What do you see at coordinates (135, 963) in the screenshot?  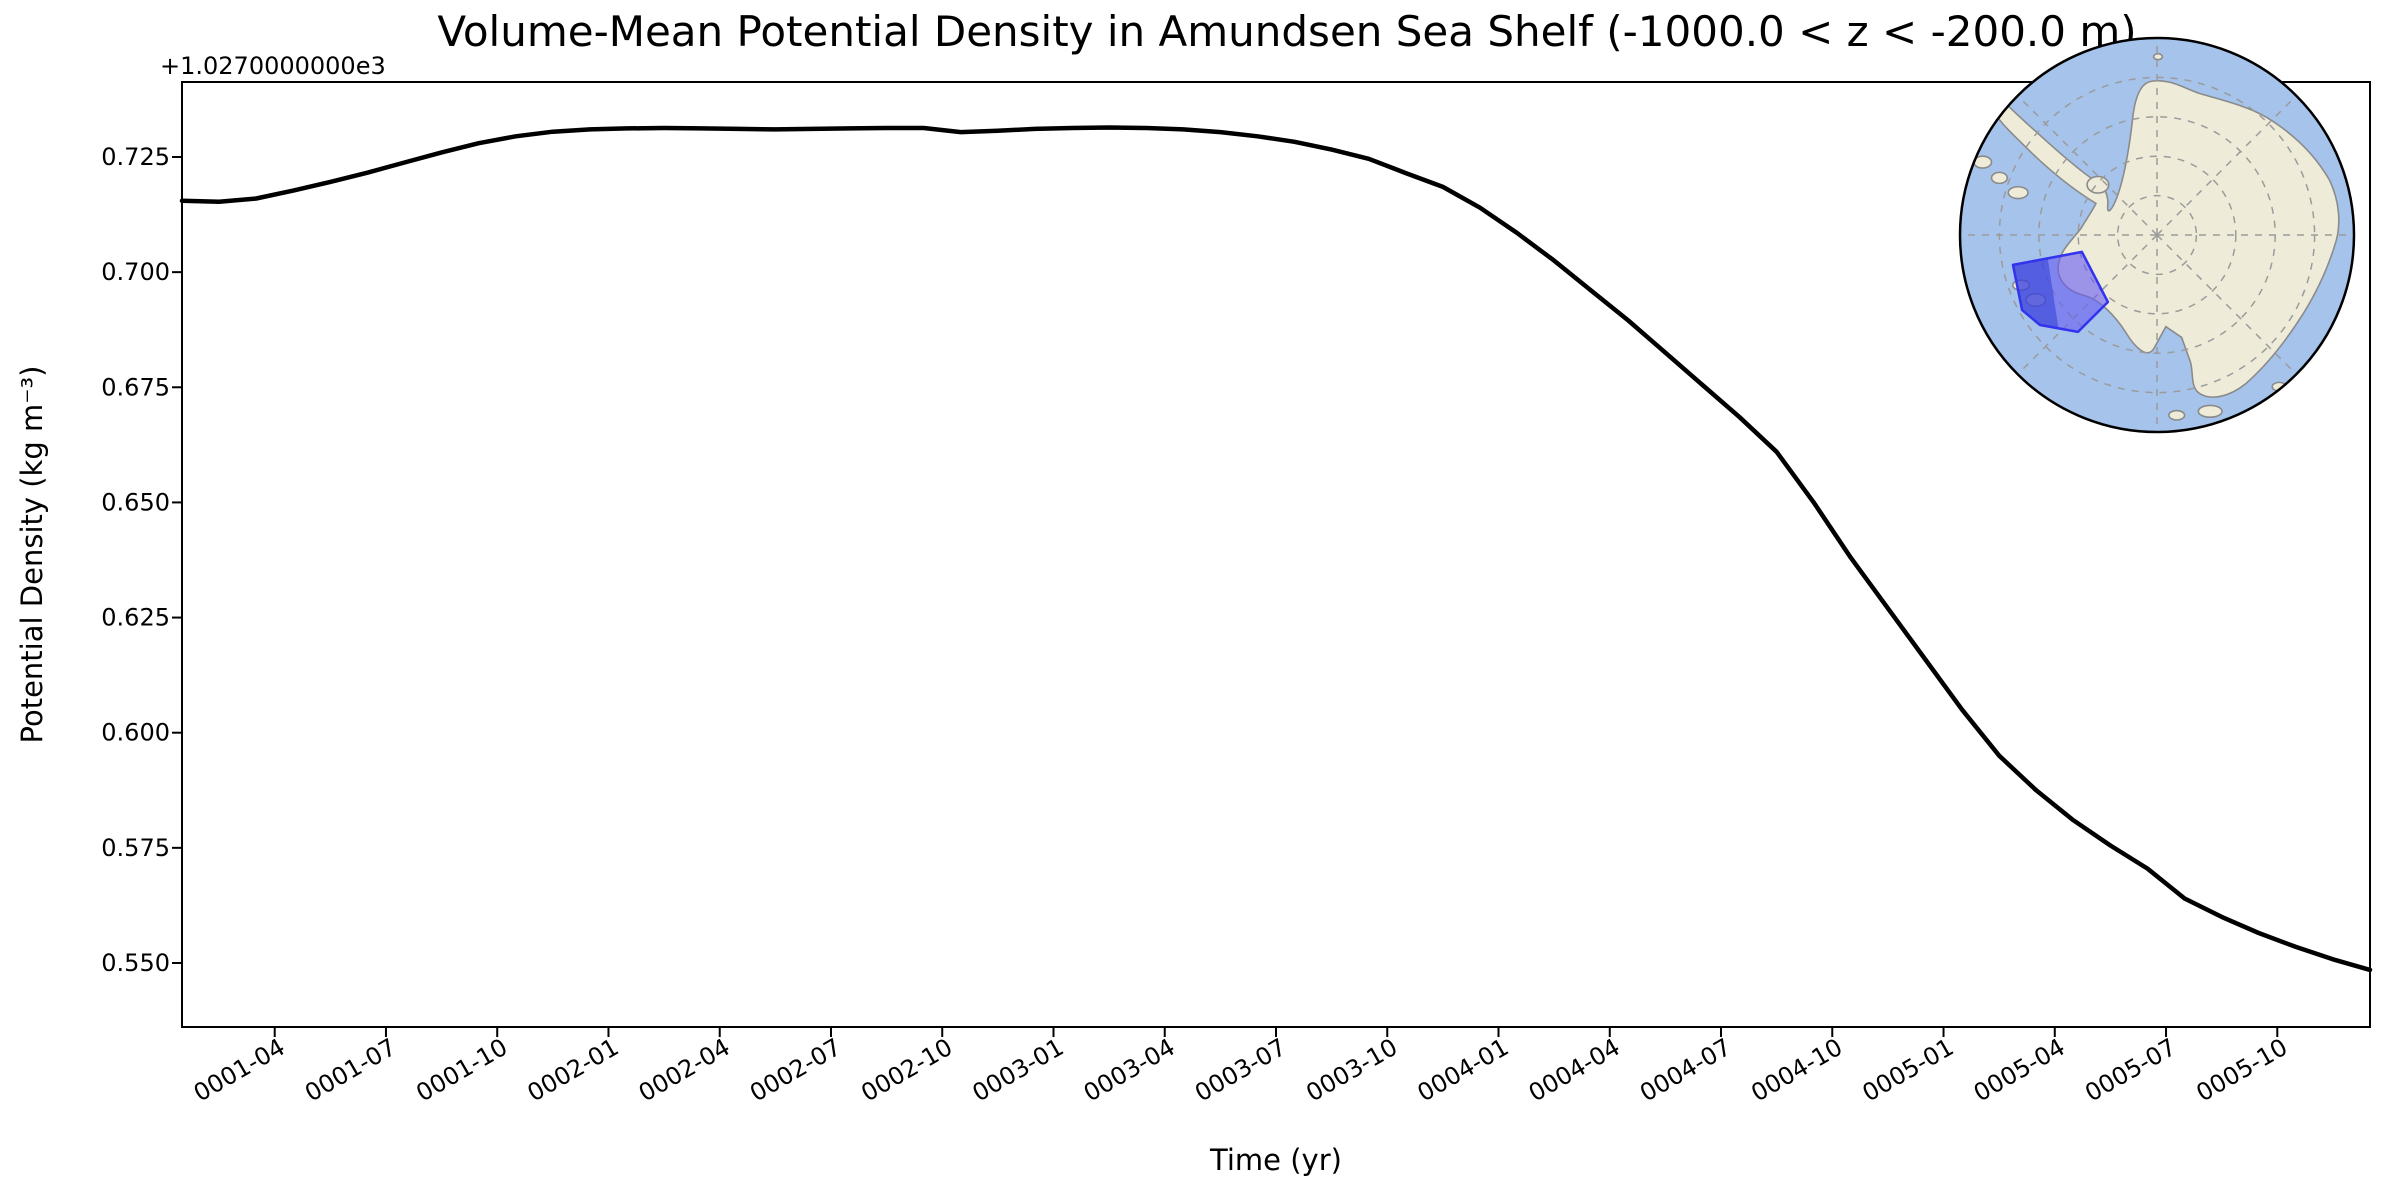 I see `y-tick-label: 0.550` at bounding box center [135, 963].